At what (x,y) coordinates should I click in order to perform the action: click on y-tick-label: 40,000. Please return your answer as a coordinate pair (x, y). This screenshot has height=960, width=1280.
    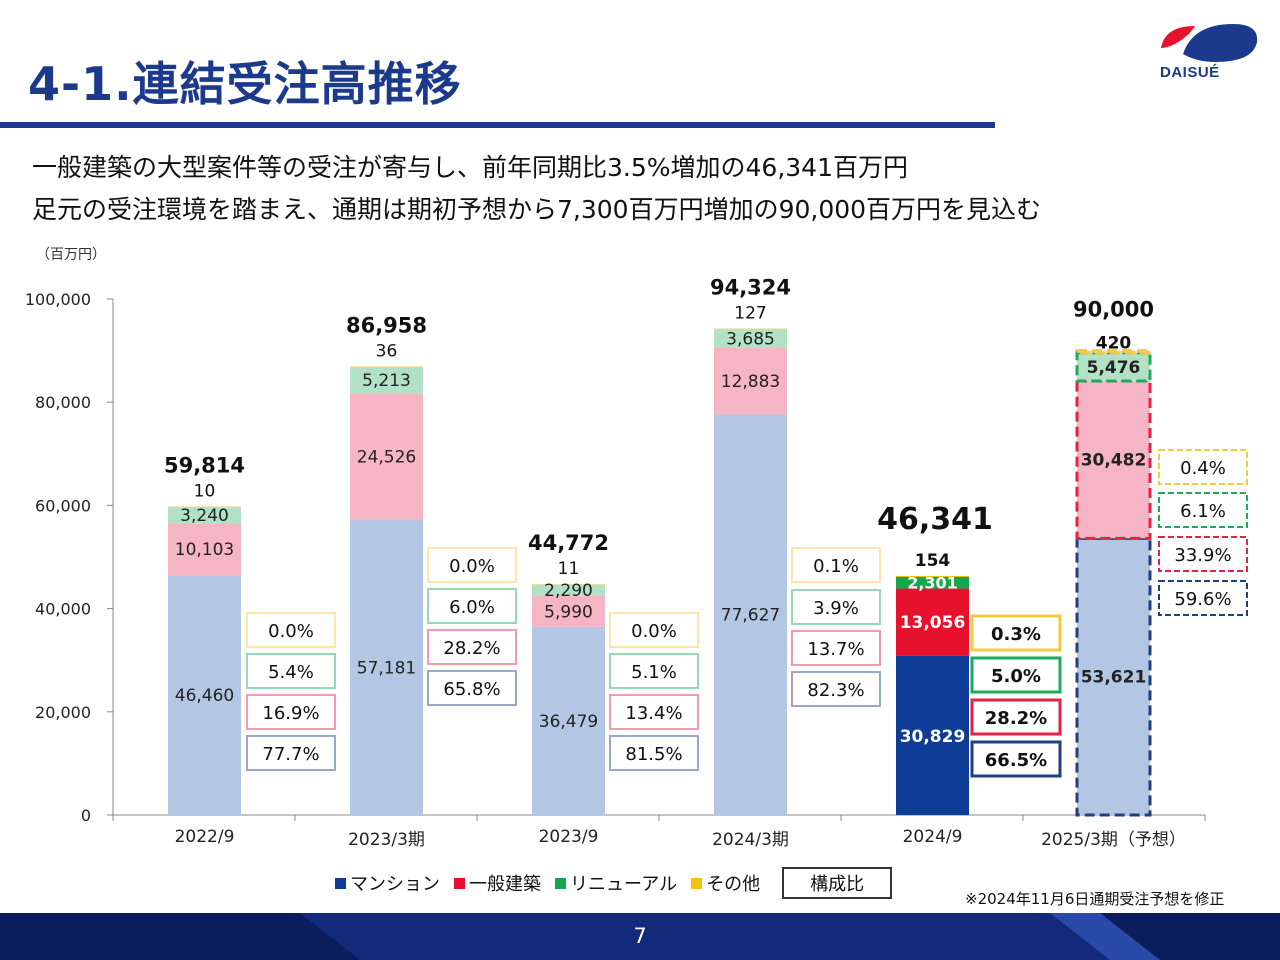
    Looking at the image, I should click on (63, 609).